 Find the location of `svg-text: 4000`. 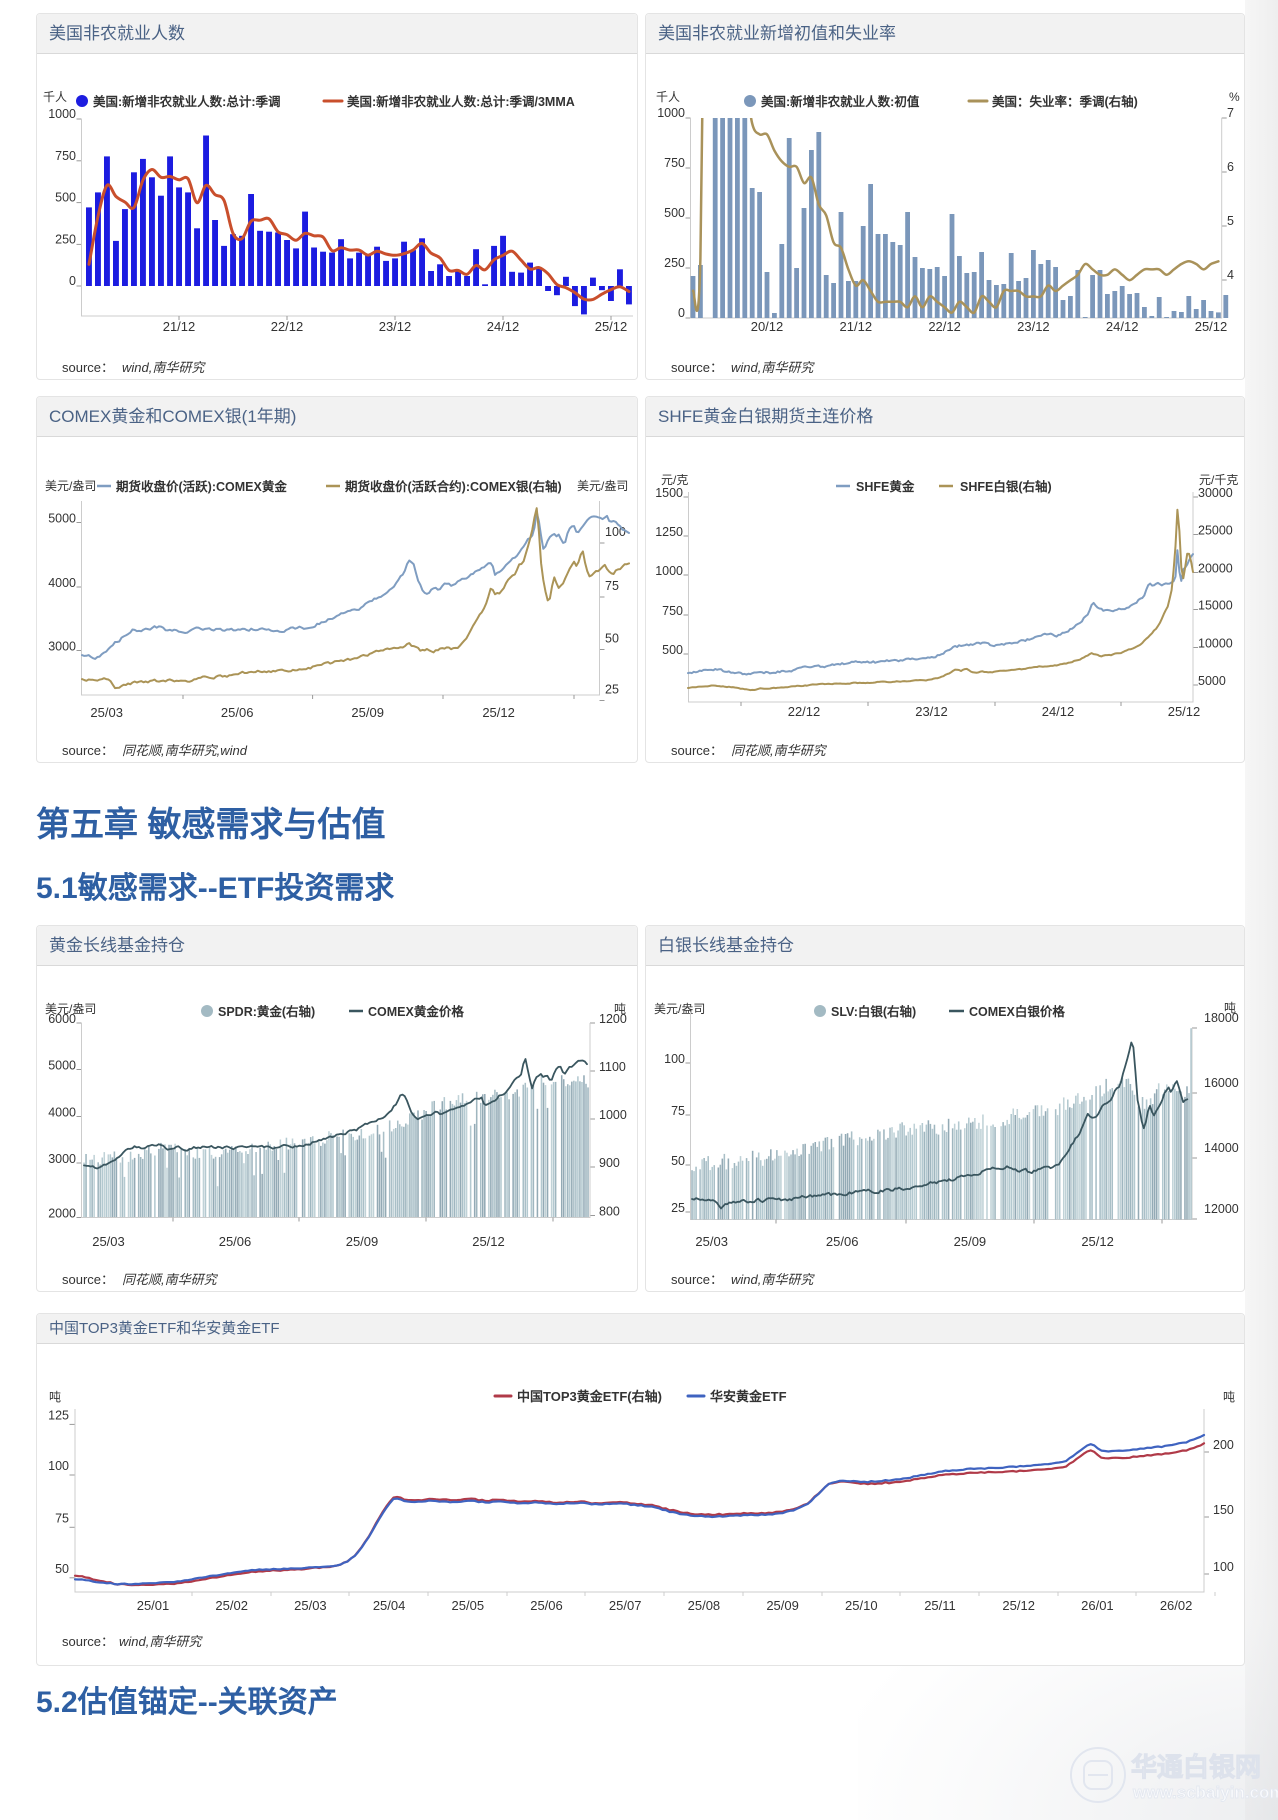

svg-text: 4000 is located at coordinates (62, 583).